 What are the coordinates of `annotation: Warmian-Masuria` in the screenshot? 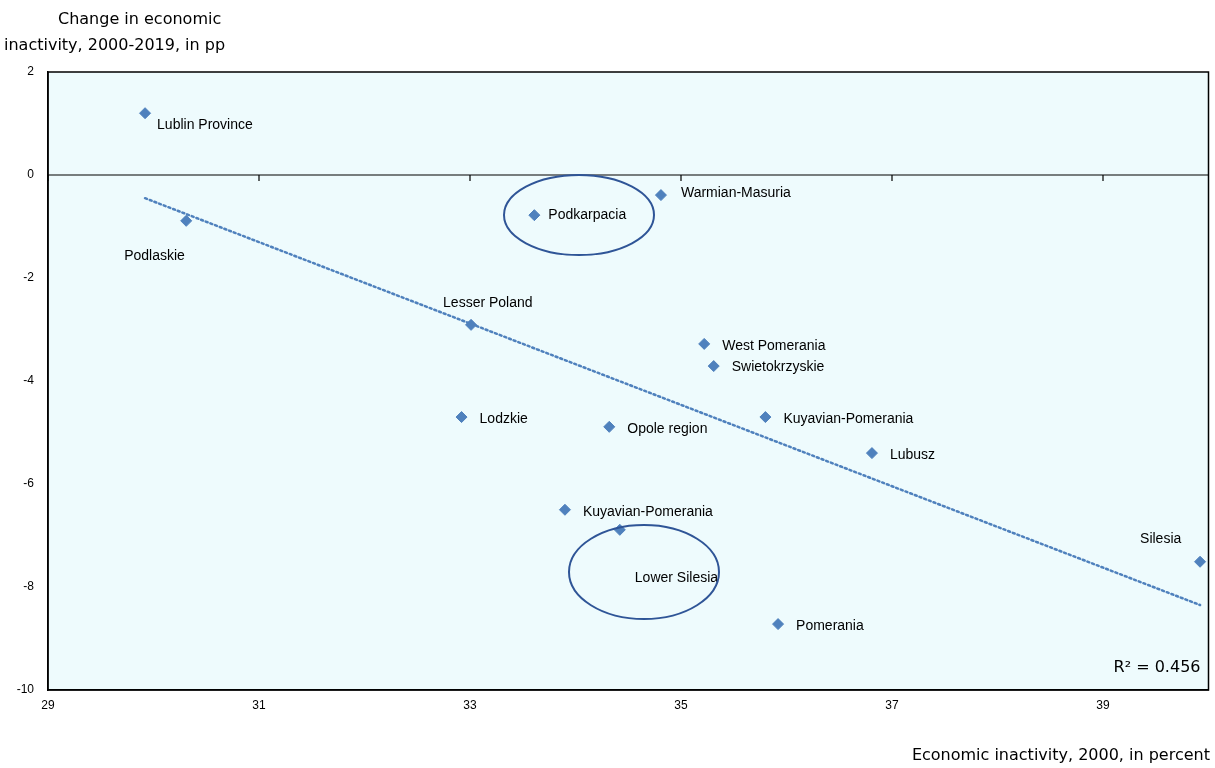 It's located at (736, 191).